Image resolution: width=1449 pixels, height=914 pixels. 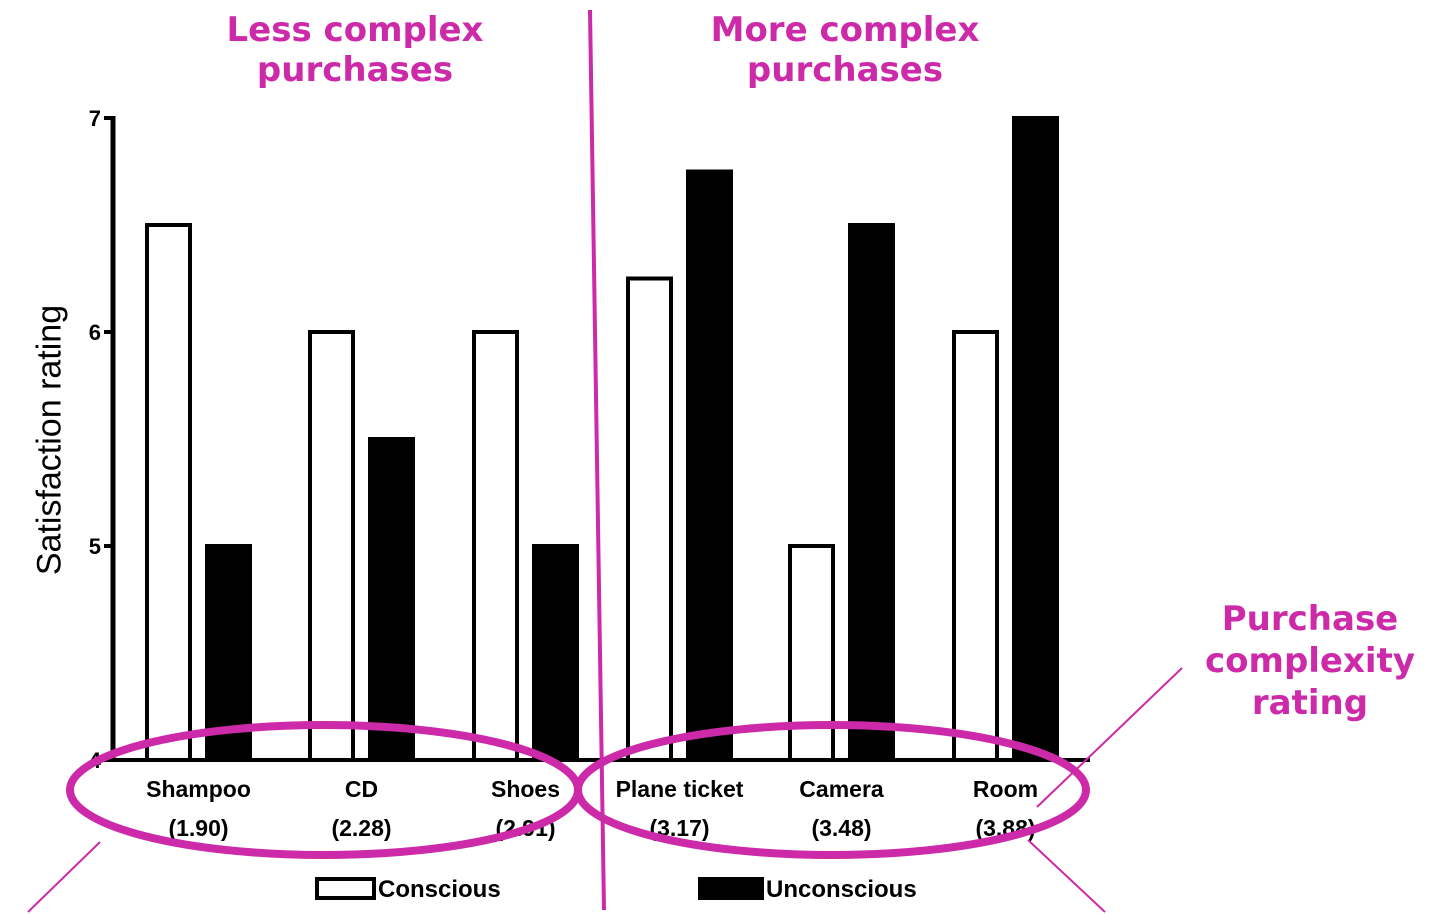 I want to click on x-tick-label: Camera, so click(x=841, y=789).